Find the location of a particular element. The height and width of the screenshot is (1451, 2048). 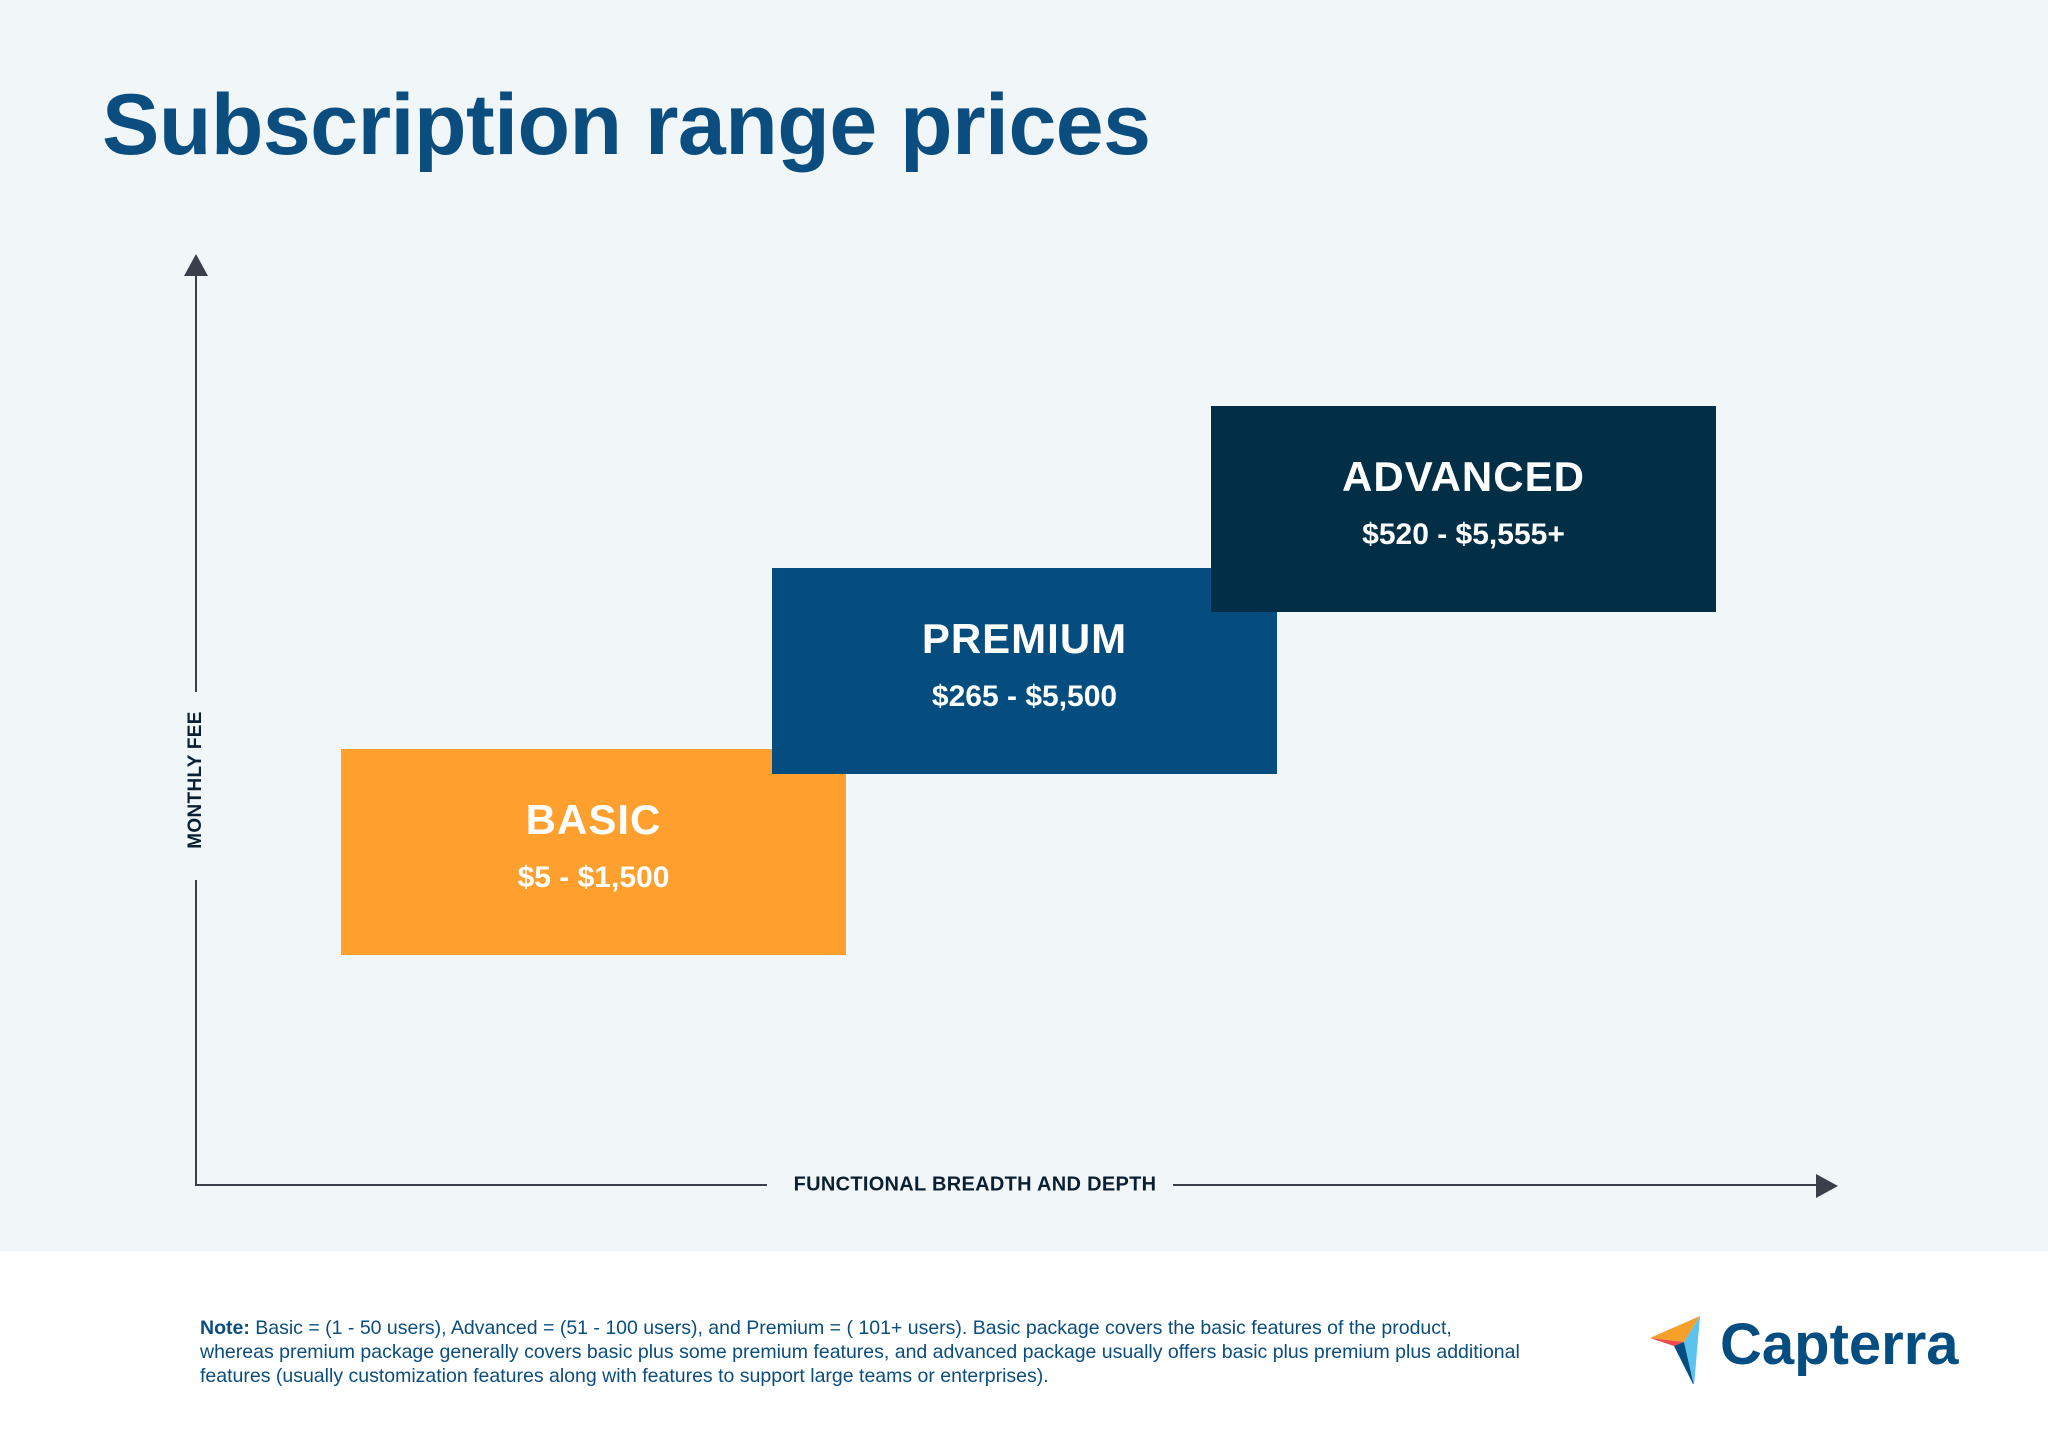

tier-price: $520 - $5,555+ is located at coordinates (1463, 534).